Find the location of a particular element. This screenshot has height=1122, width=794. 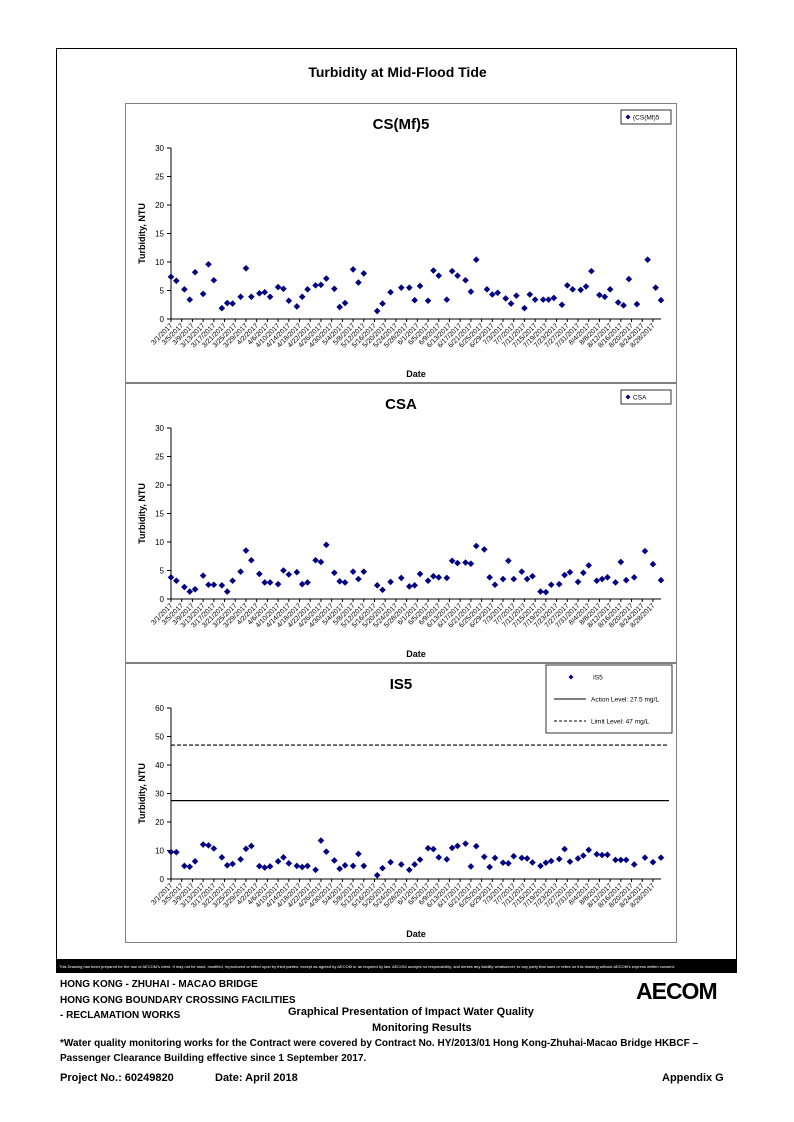

y-axis-label: Turbidity, NTU is located at coordinates (142, 513).